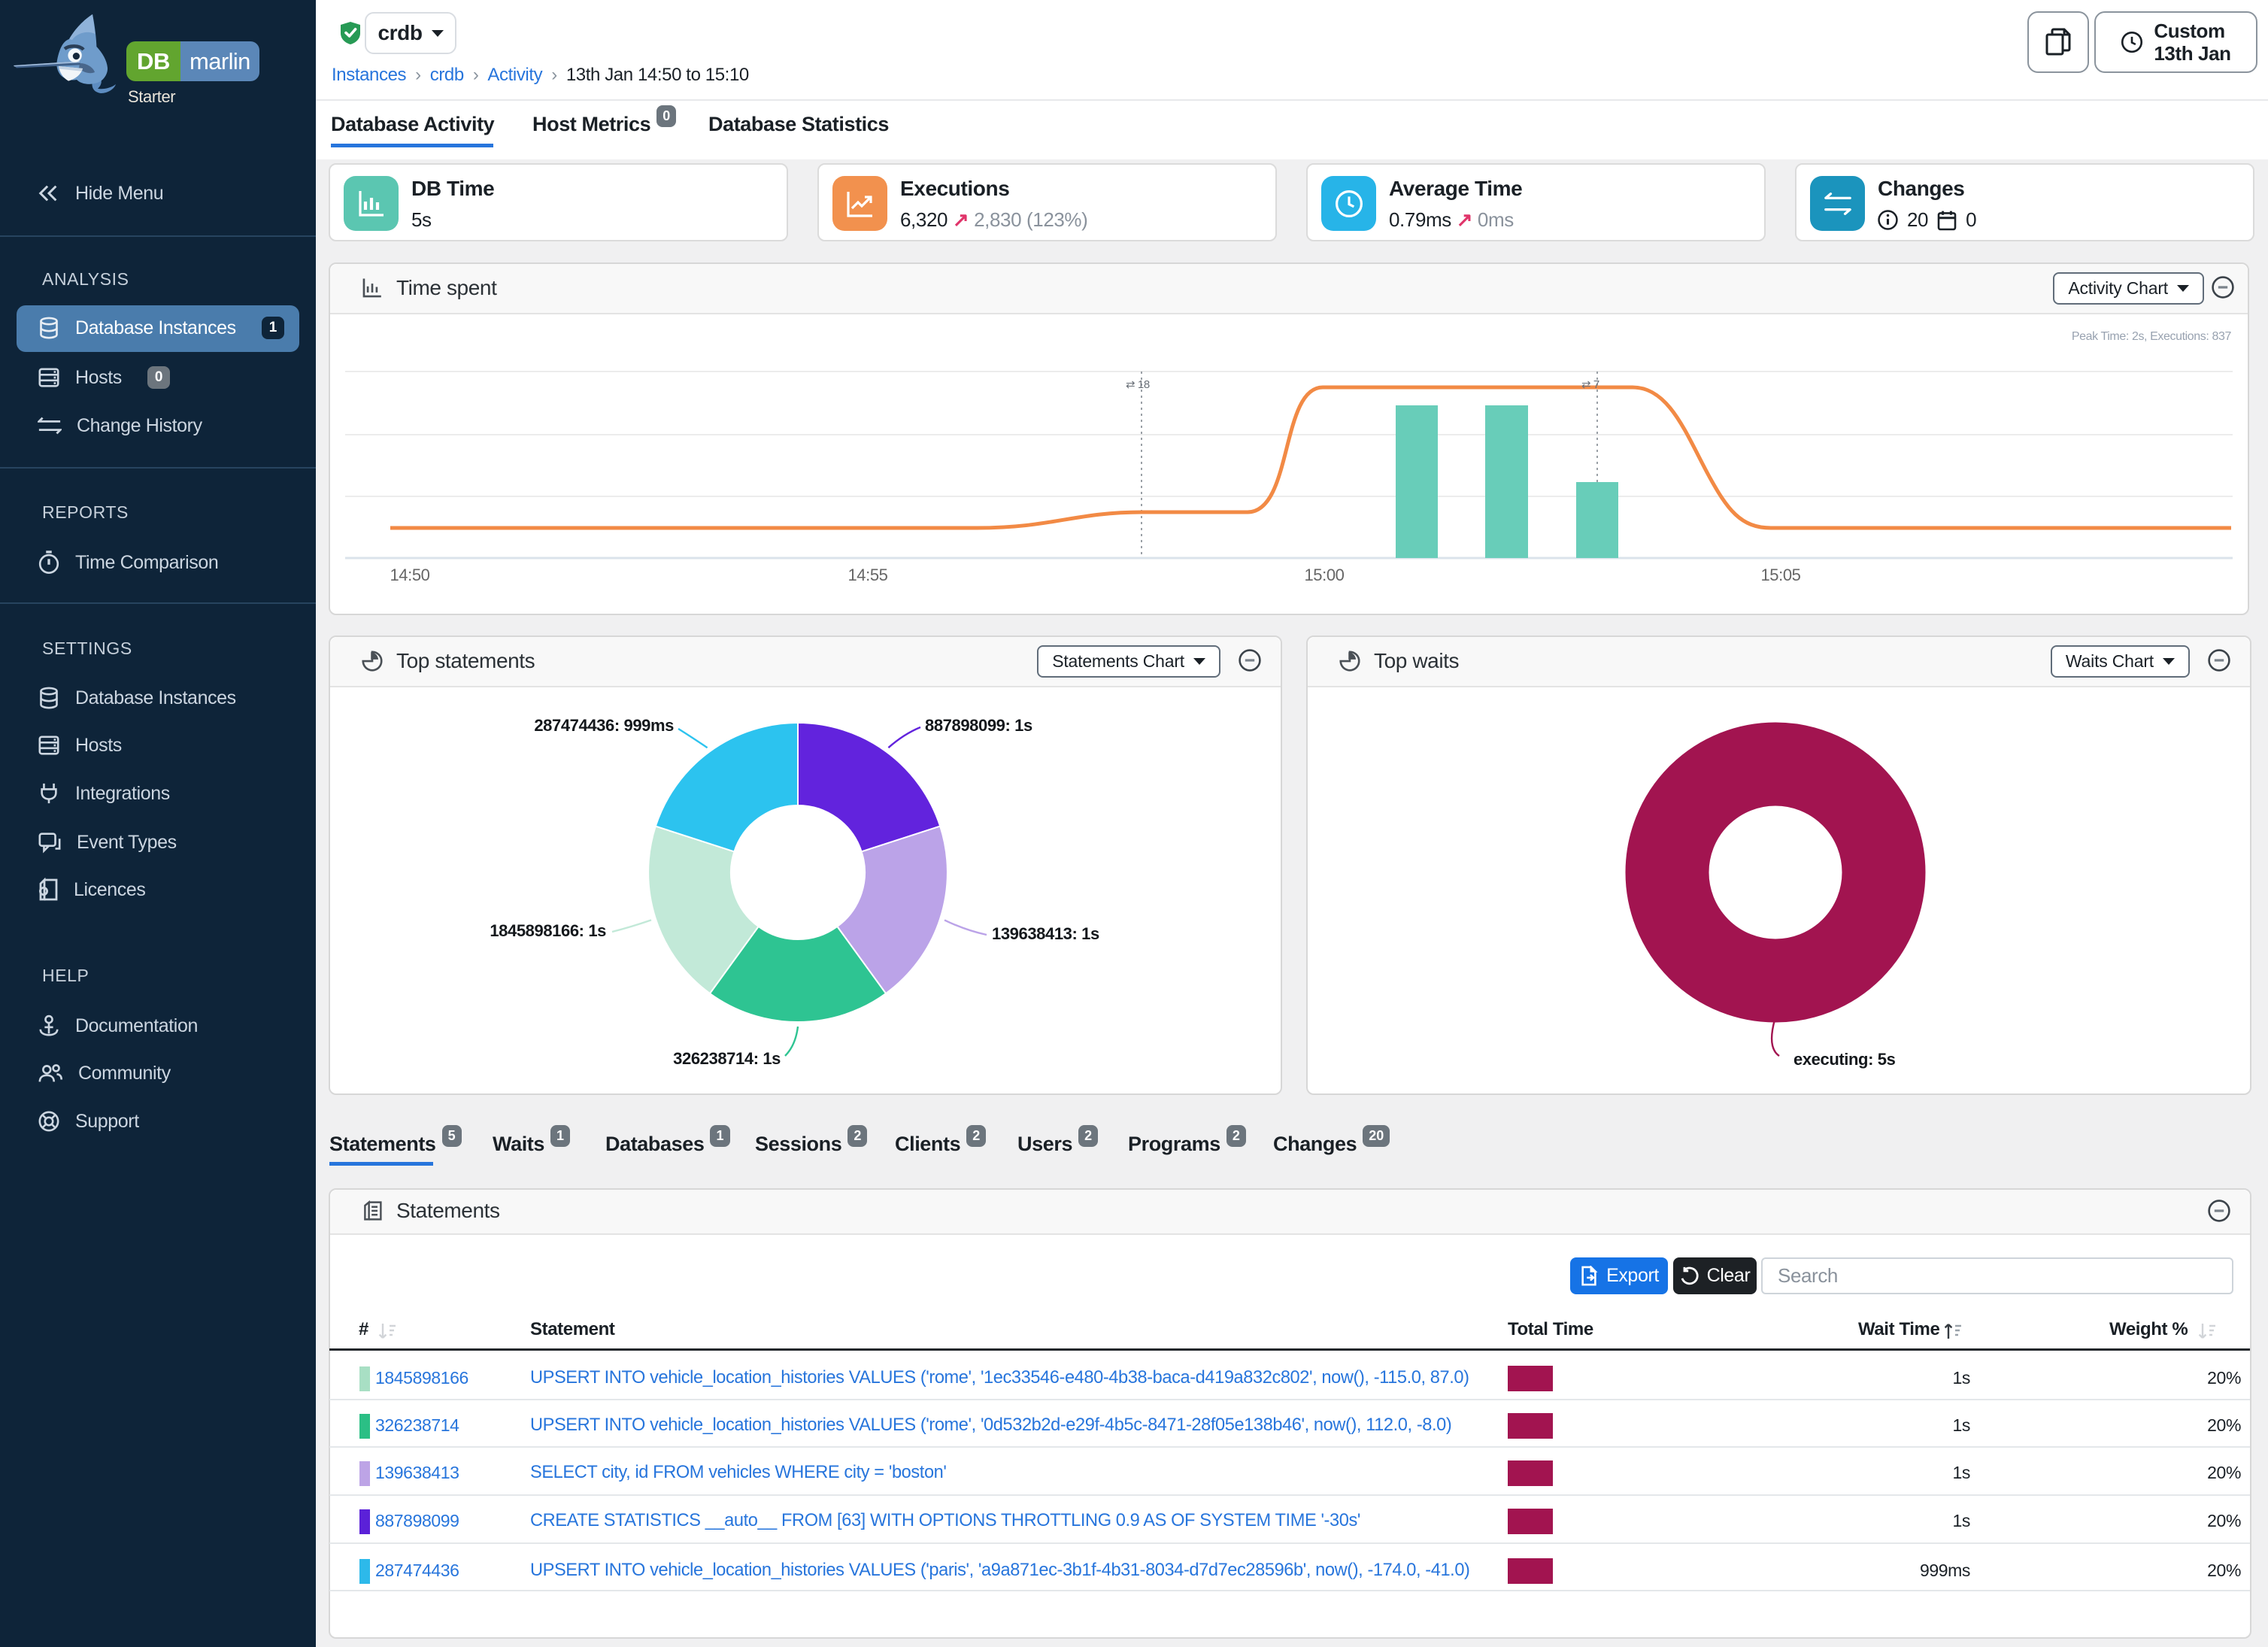 The height and width of the screenshot is (1647, 2268). I want to click on svg-text: 1845898166: 1s, so click(548, 930).